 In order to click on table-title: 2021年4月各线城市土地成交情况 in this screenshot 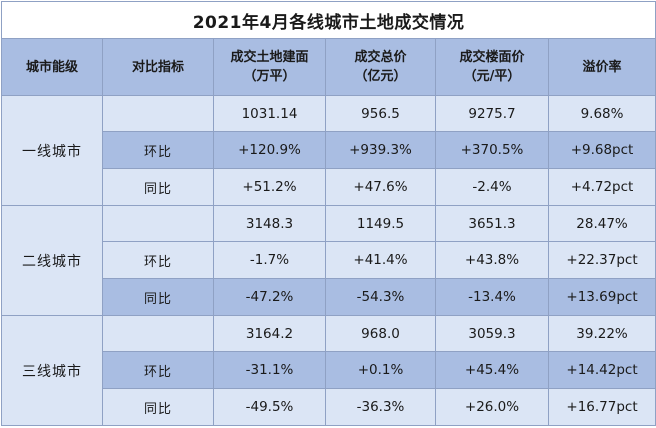, I will do `click(328, 20)`.